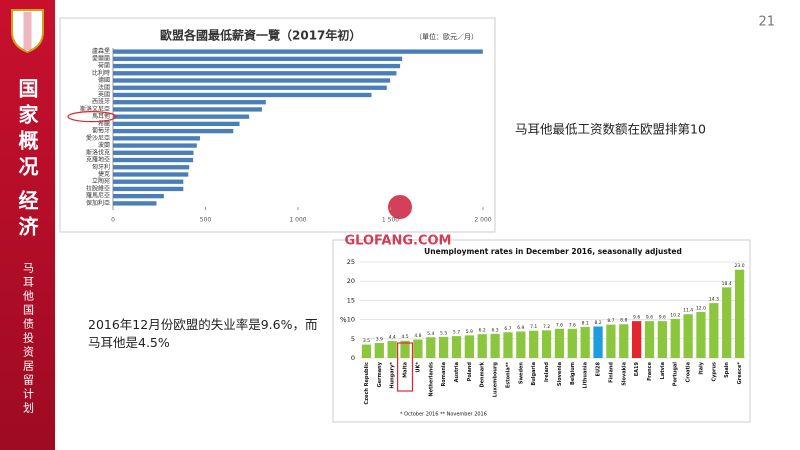 This screenshot has height=450, width=800. Describe the element at coordinates (206, 220) in the screenshot. I see `x-tick-label: 500` at that location.